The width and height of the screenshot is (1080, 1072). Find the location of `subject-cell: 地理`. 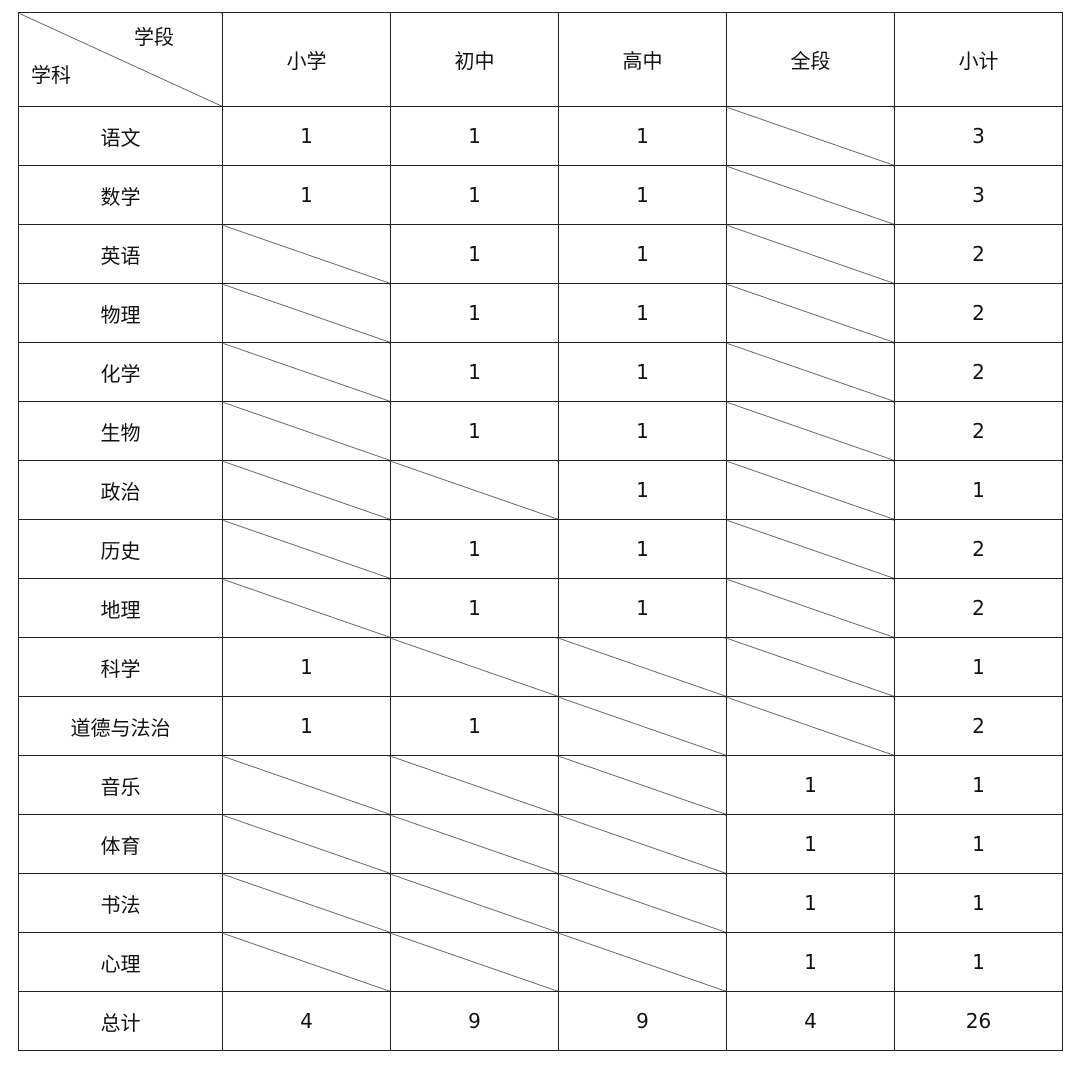

subject-cell: 地理 is located at coordinates (120, 608).